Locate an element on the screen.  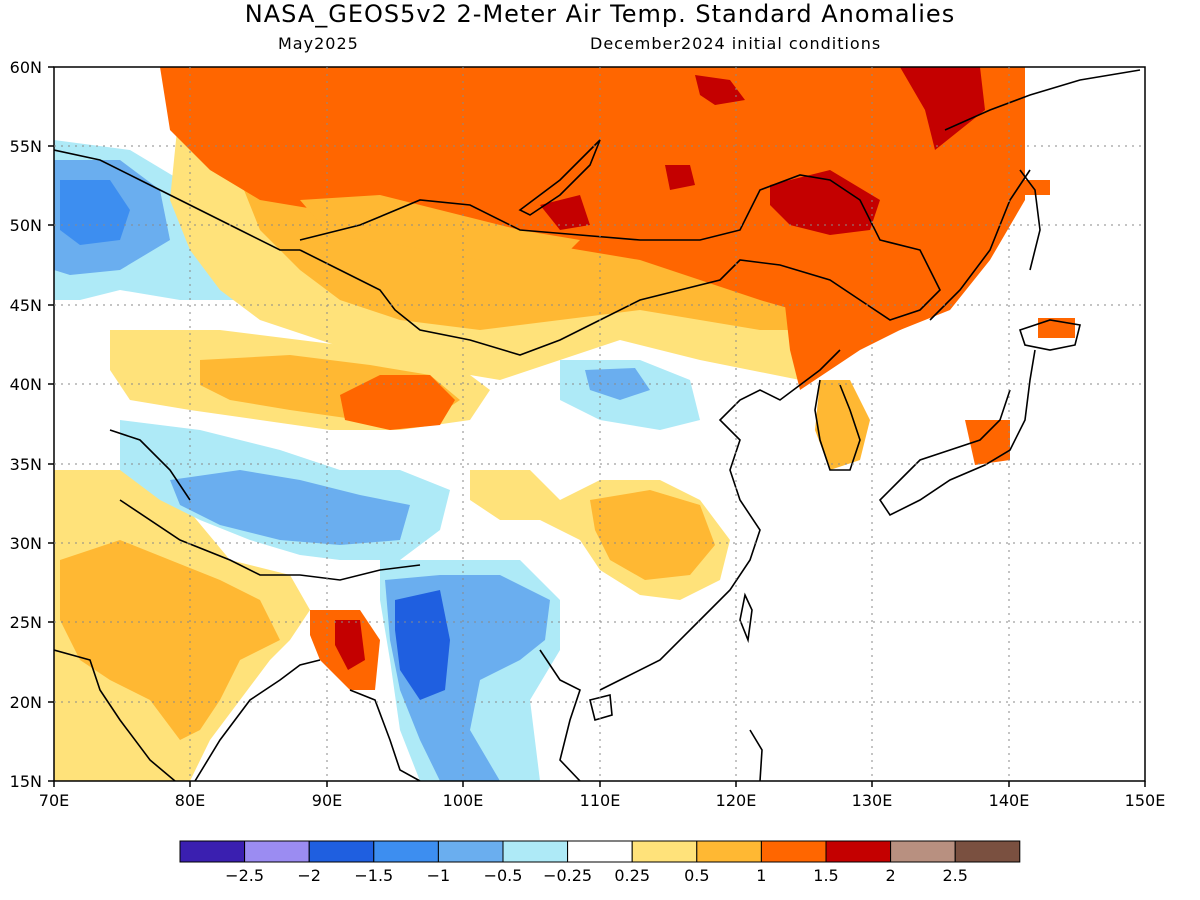
colorbar-label: 0.5 is located at coordinates (696, 875).